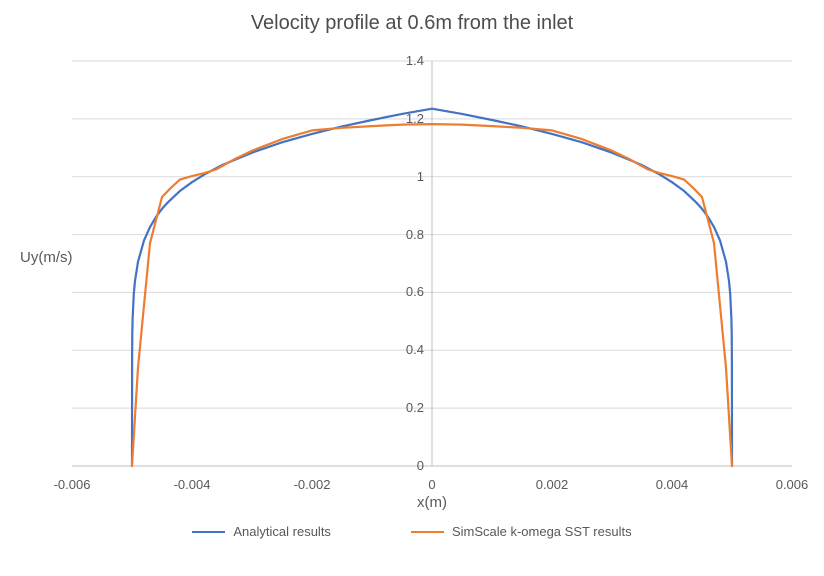 The image size is (824, 576). I want to click on chart-title: Velocity profile at 0.6m from the inlet, so click(412, 23).